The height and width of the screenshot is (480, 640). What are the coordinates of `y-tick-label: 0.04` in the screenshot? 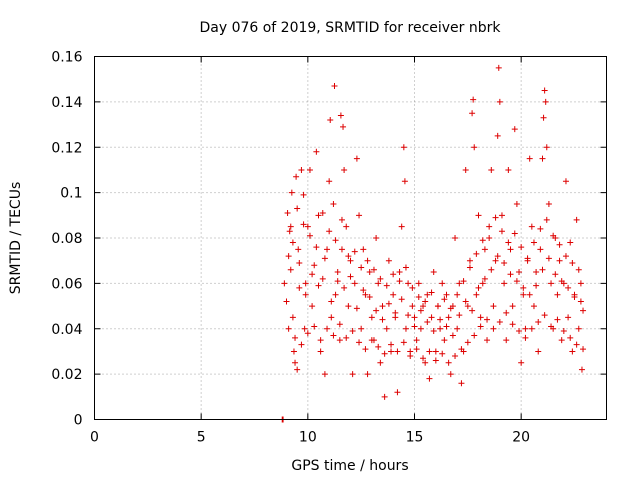 It's located at (66, 330).